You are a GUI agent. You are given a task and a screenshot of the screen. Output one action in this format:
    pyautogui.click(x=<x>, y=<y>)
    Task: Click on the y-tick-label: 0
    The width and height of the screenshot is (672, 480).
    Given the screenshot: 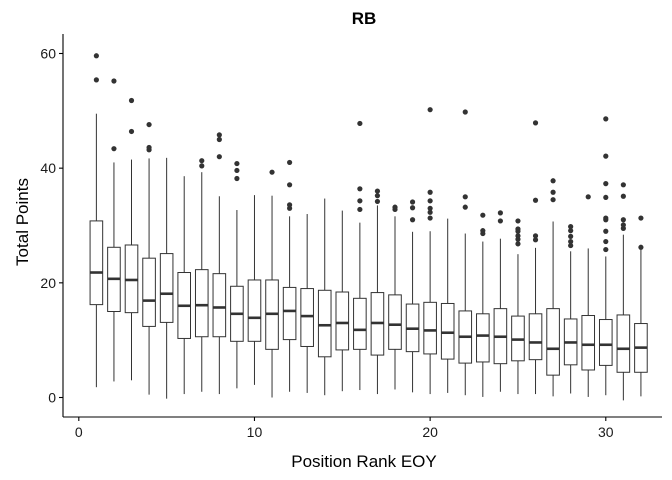 What is the action you would take?
    pyautogui.click(x=52, y=398)
    